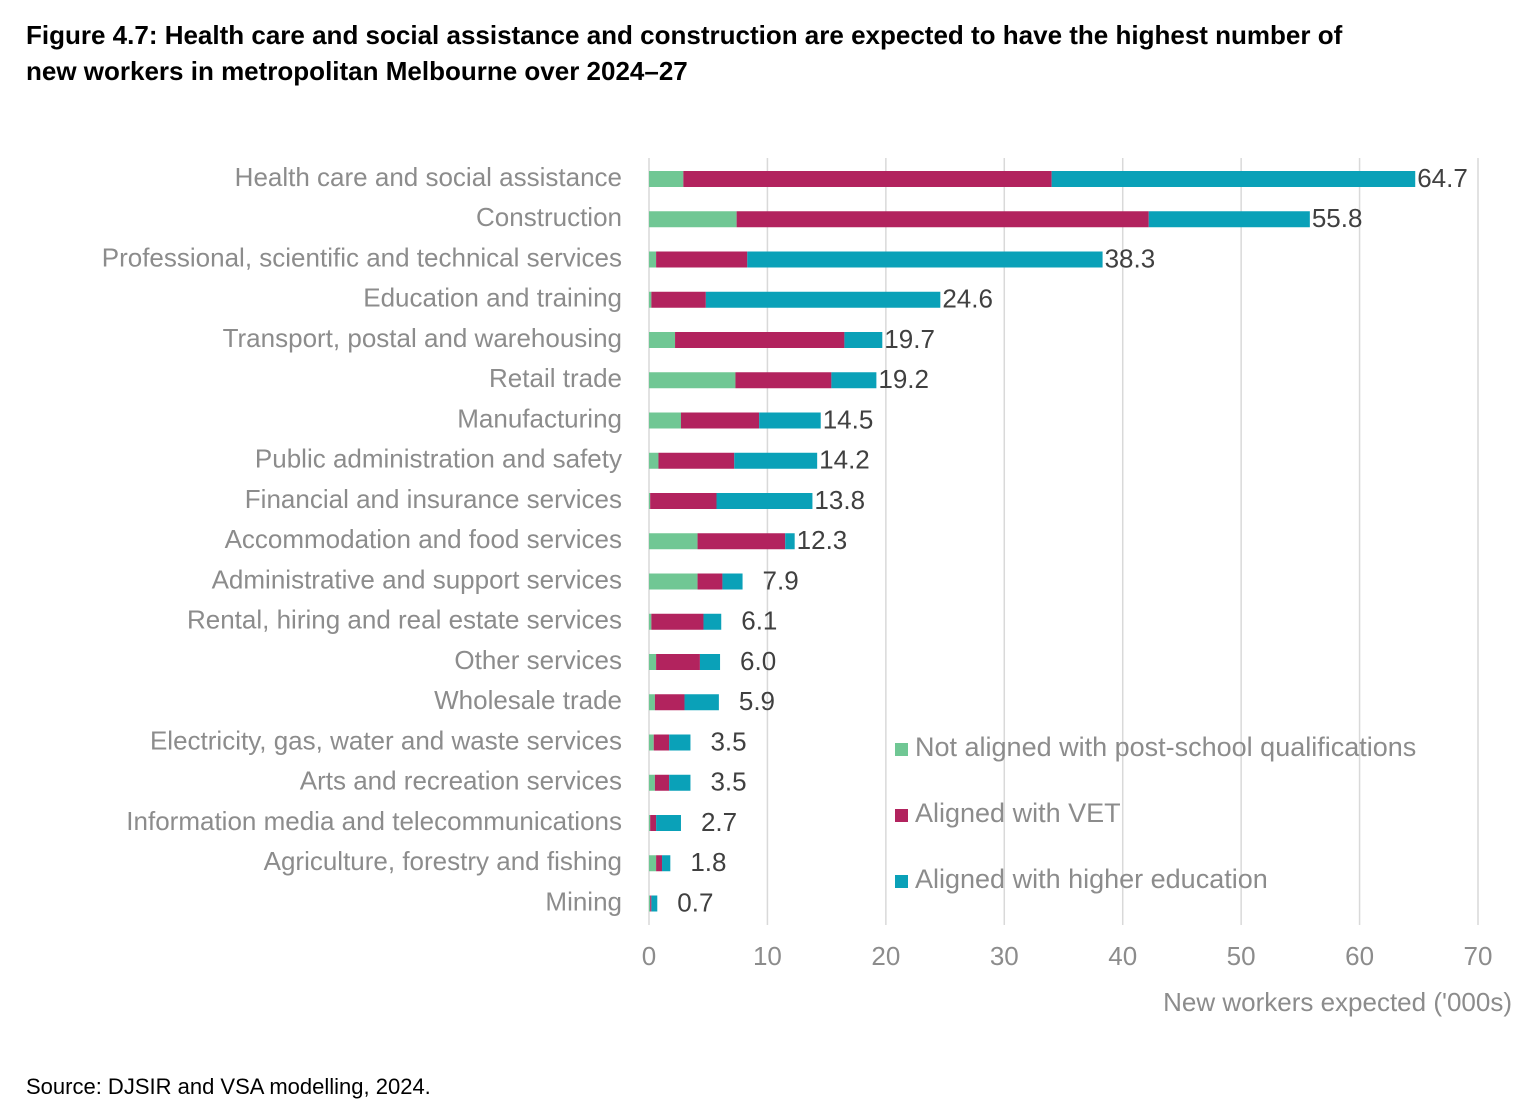  Describe the element at coordinates (903, 379) in the screenshot. I see `total-label: 19.2` at that location.